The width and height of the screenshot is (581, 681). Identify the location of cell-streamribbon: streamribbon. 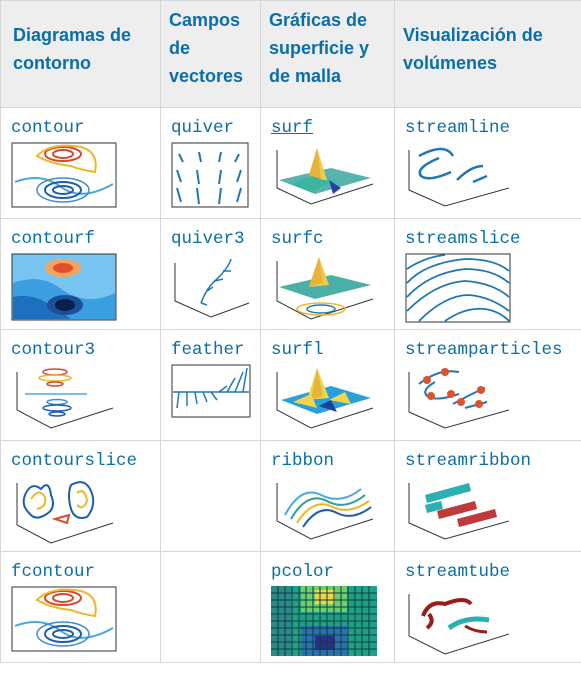
(487, 496).